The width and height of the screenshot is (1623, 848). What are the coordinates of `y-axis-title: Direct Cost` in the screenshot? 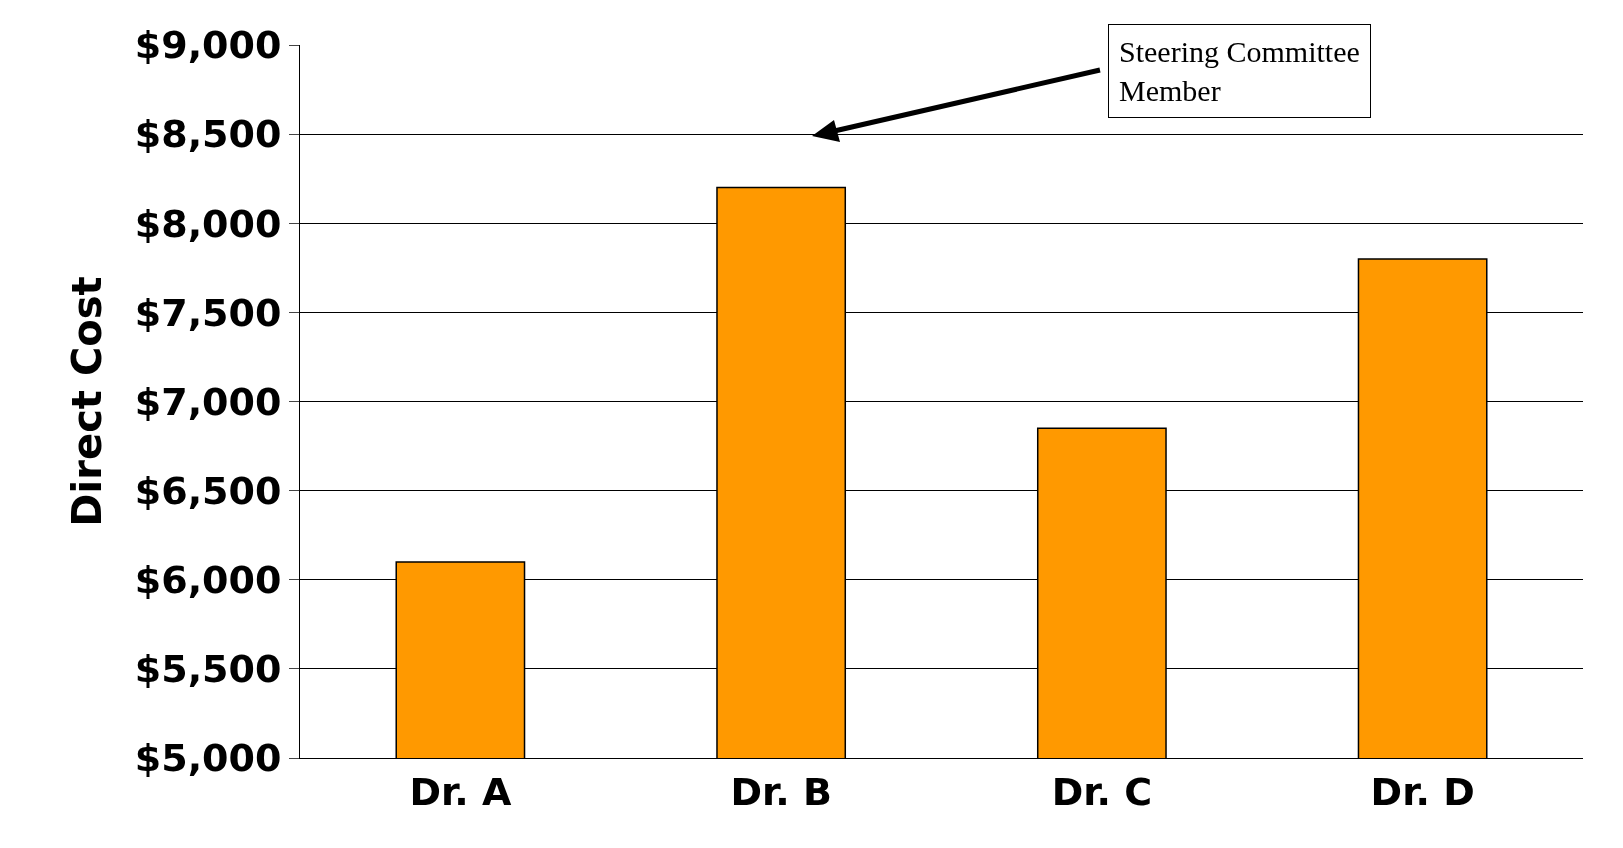 It's located at (87, 401).